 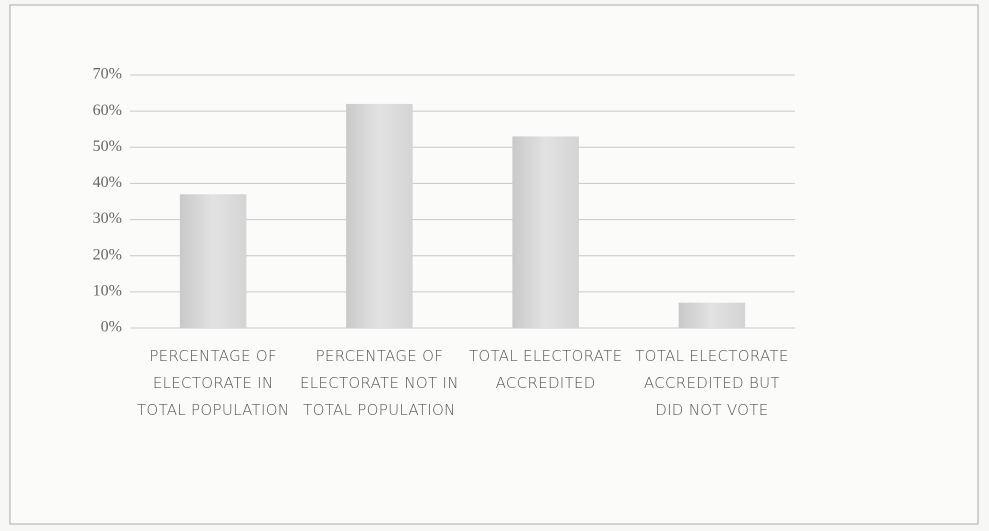 What do you see at coordinates (107, 146) in the screenshot?
I see `y-tick-label: 50%` at bounding box center [107, 146].